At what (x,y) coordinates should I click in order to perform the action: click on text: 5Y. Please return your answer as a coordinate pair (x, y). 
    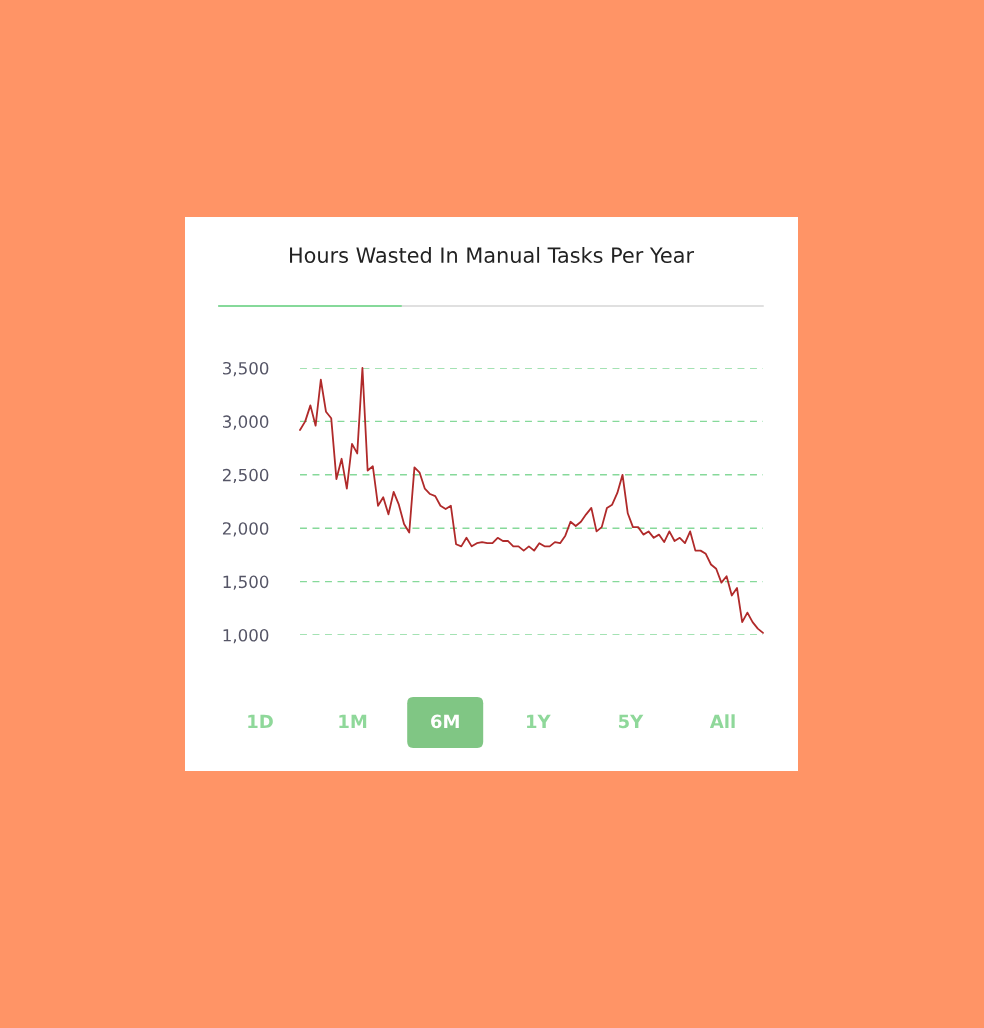
    Looking at the image, I should click on (631, 721).